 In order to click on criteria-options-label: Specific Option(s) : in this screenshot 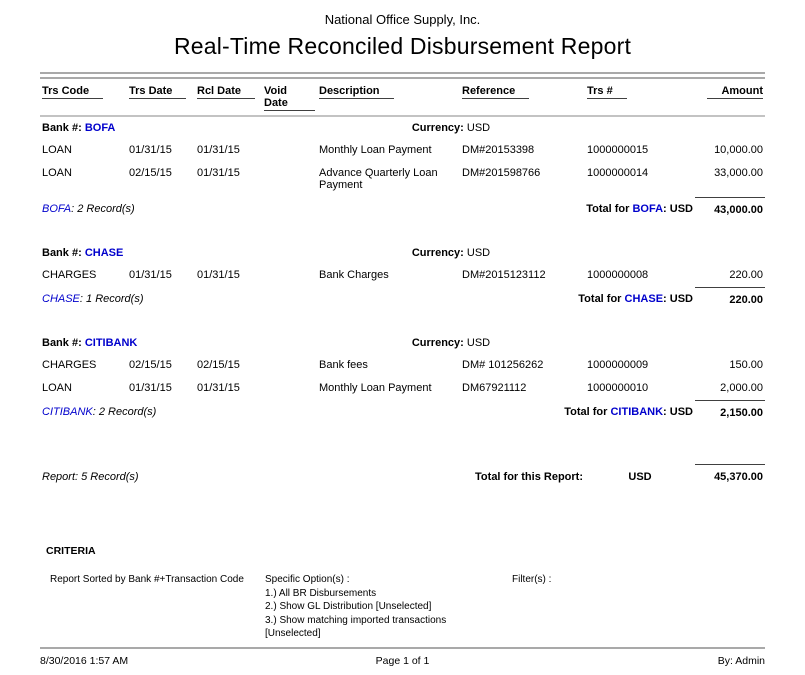, I will do `click(307, 579)`.